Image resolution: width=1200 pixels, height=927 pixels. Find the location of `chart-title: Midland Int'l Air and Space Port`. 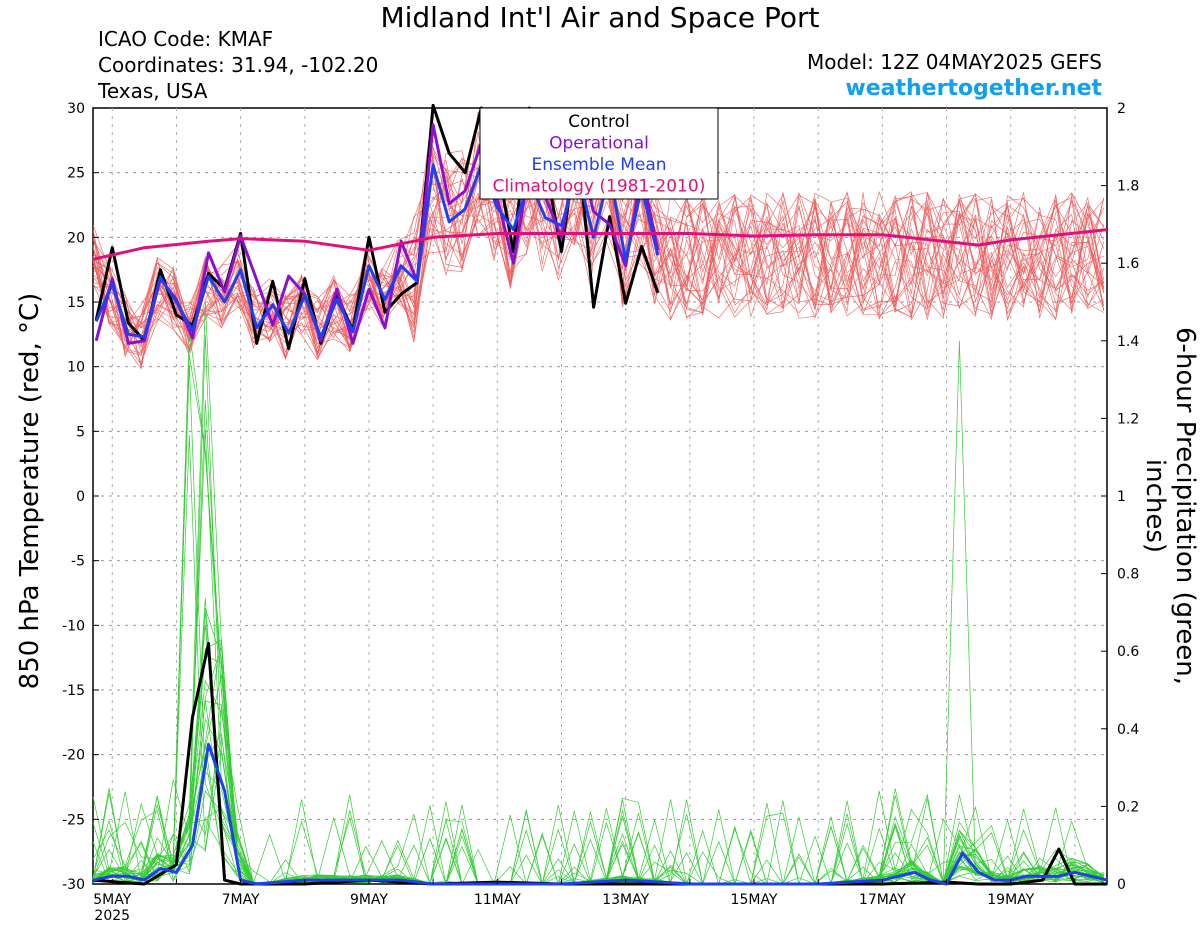

chart-title: Midland Int'l Air and Space Port is located at coordinates (600, 17).